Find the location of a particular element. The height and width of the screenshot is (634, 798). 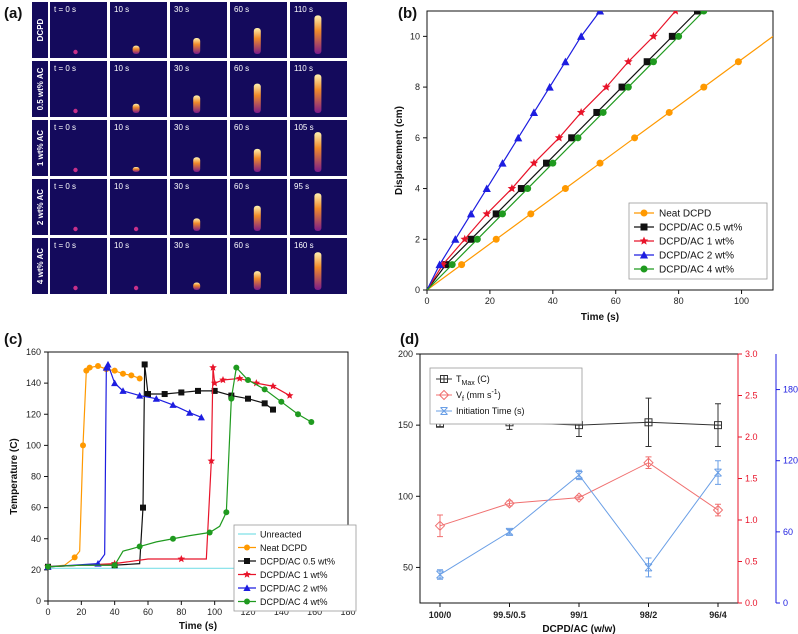

y-tick-label-left: 50 is located at coordinates (408, 567).